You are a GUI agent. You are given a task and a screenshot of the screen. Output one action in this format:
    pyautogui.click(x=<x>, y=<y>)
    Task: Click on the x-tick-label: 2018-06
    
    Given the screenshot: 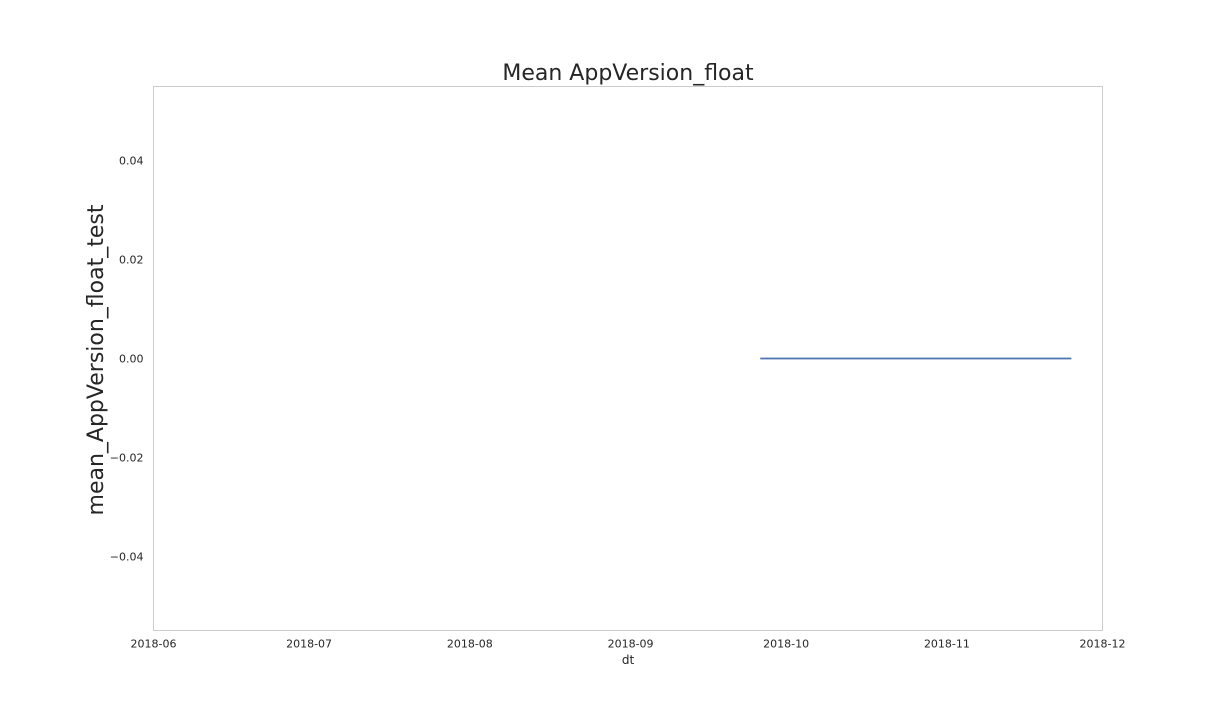 What is the action you would take?
    pyautogui.click(x=154, y=644)
    